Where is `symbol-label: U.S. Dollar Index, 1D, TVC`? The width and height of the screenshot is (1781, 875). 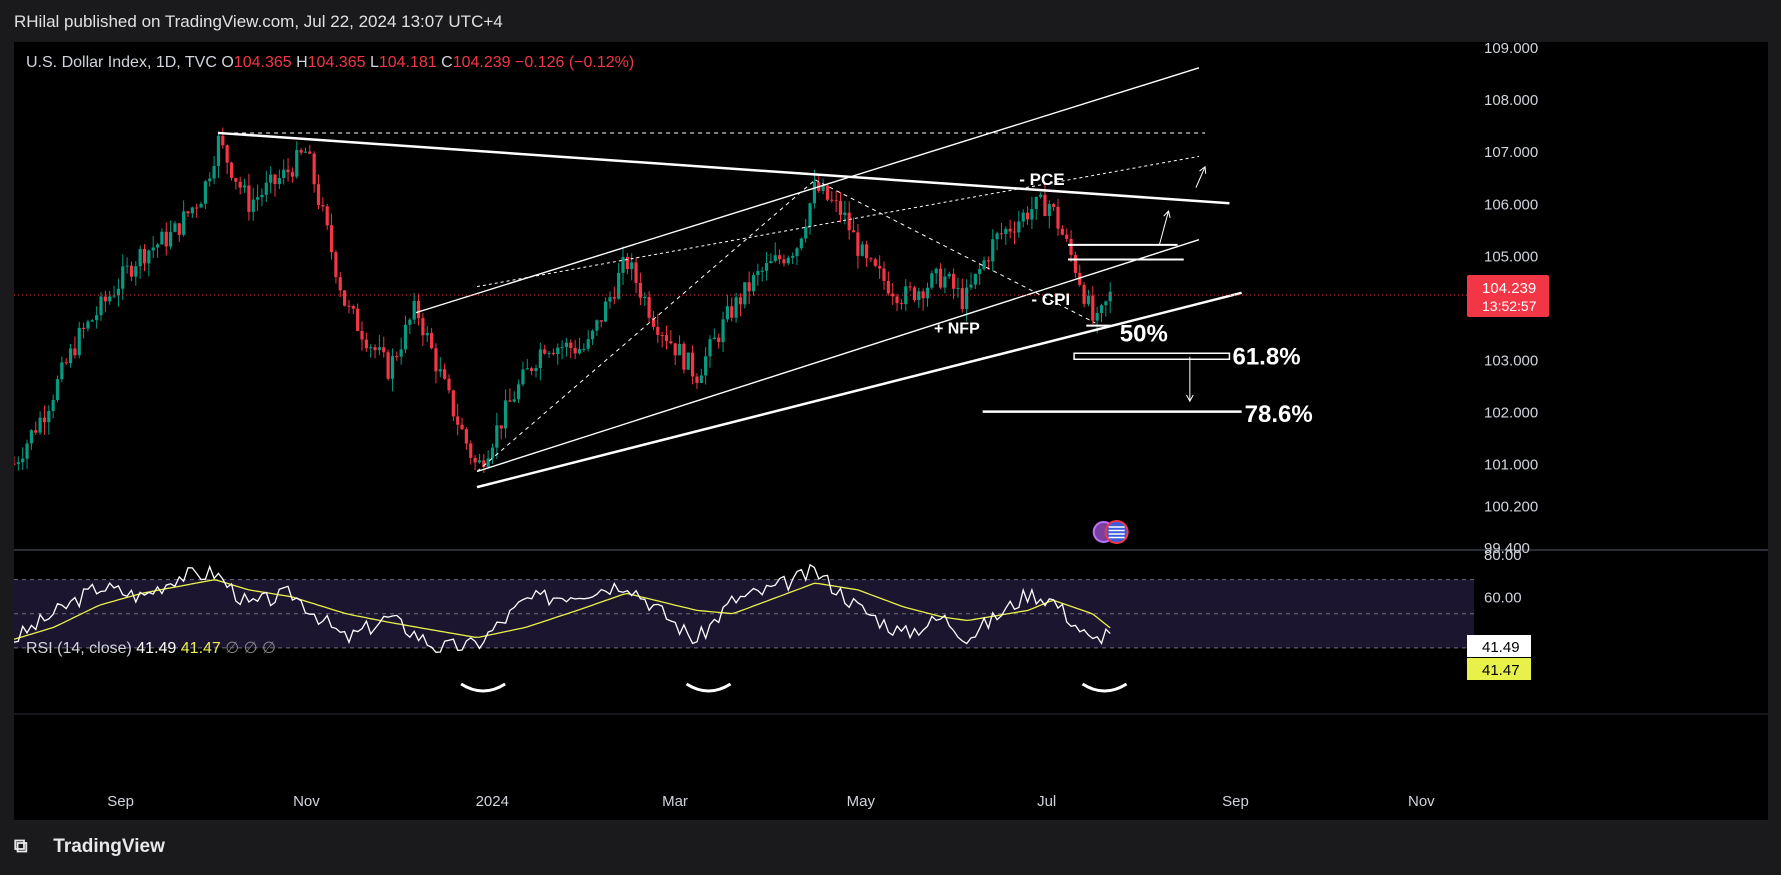
symbol-label: U.S. Dollar Index, 1D, TVC is located at coordinates (121, 62).